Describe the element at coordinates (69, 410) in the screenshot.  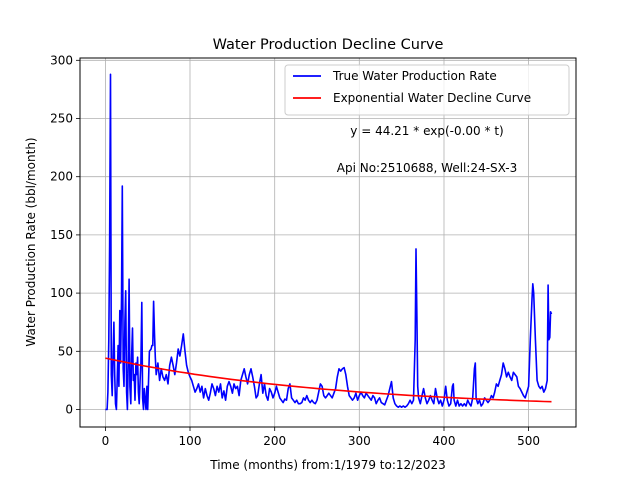
I see `y-tick-label: 0` at that location.